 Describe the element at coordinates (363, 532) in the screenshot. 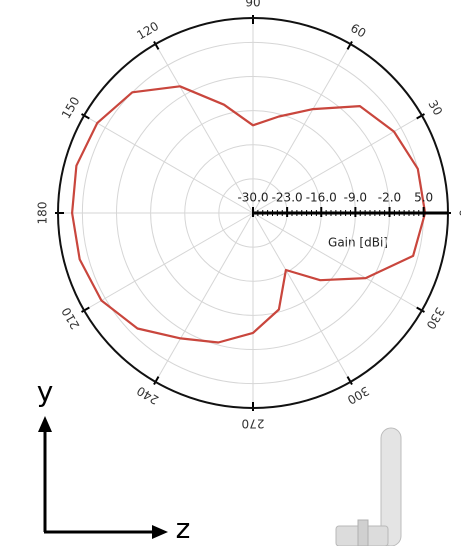

I see `antenna-joint` at that location.